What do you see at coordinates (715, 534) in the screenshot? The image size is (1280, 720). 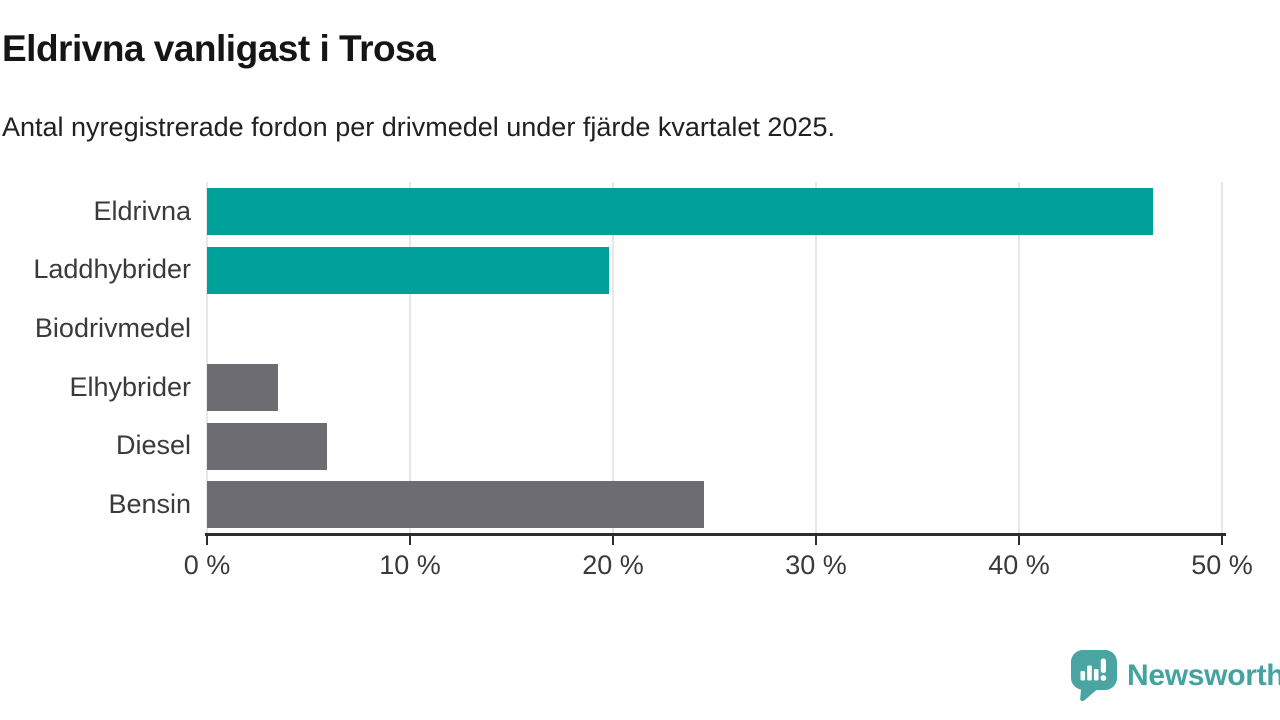 I see `x-axis-line` at bounding box center [715, 534].